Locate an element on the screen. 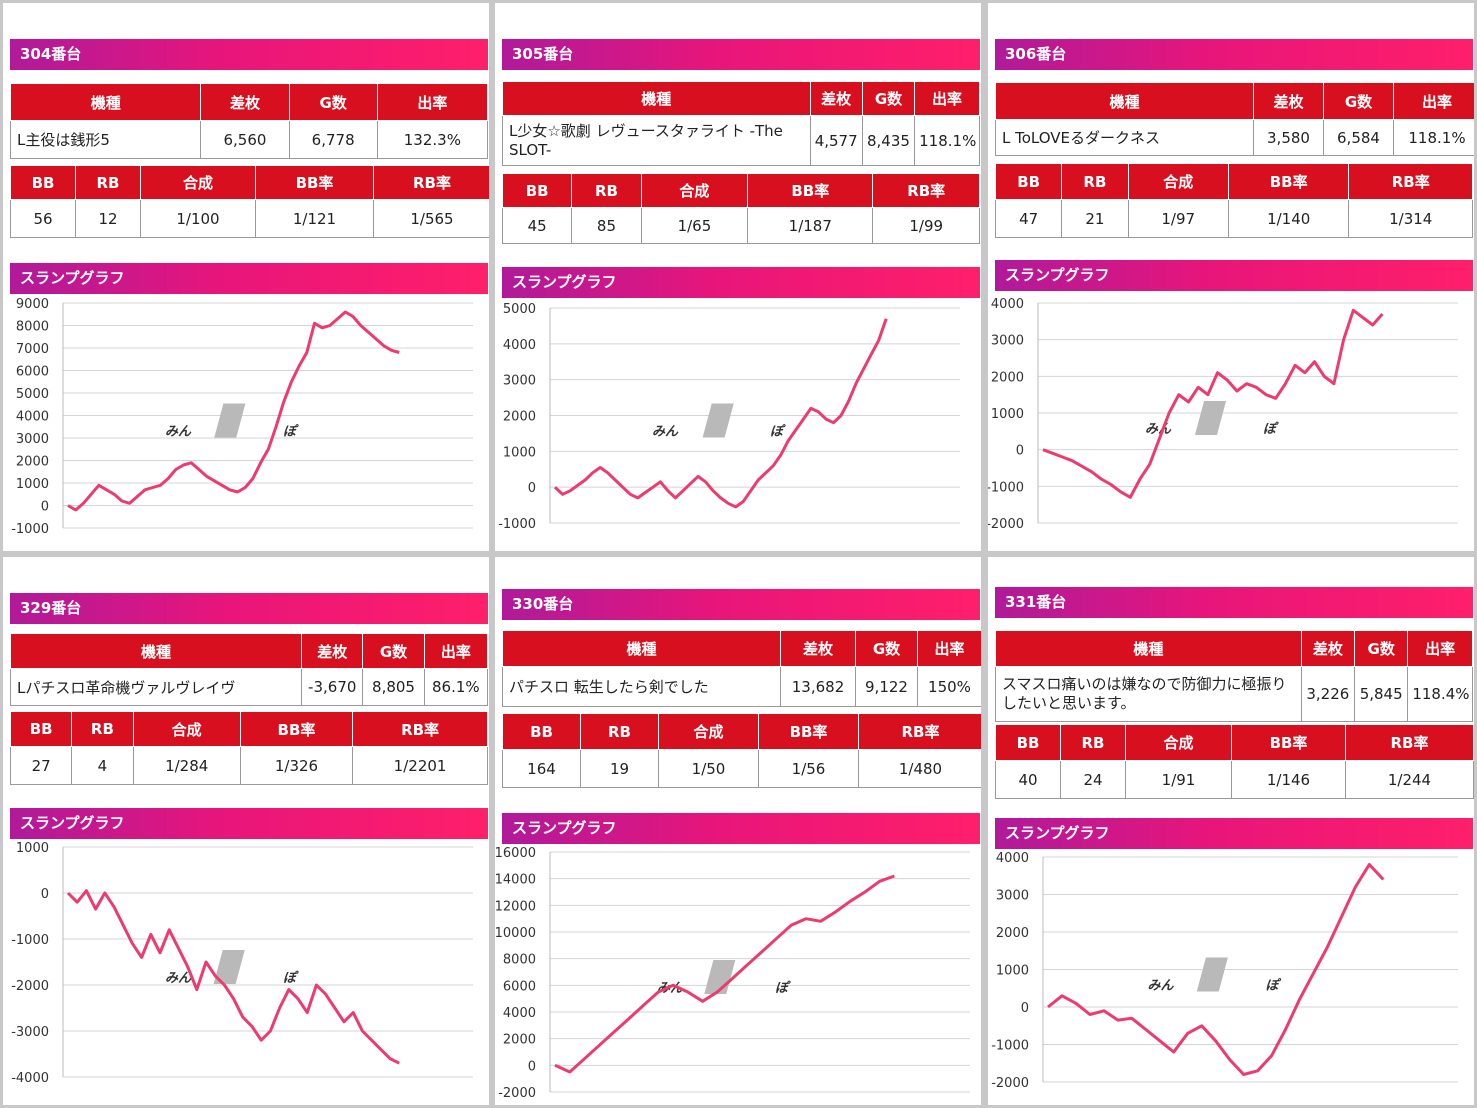 This screenshot has width=1477, height=1108. rb-rate-value: 1/565 is located at coordinates (431, 218).